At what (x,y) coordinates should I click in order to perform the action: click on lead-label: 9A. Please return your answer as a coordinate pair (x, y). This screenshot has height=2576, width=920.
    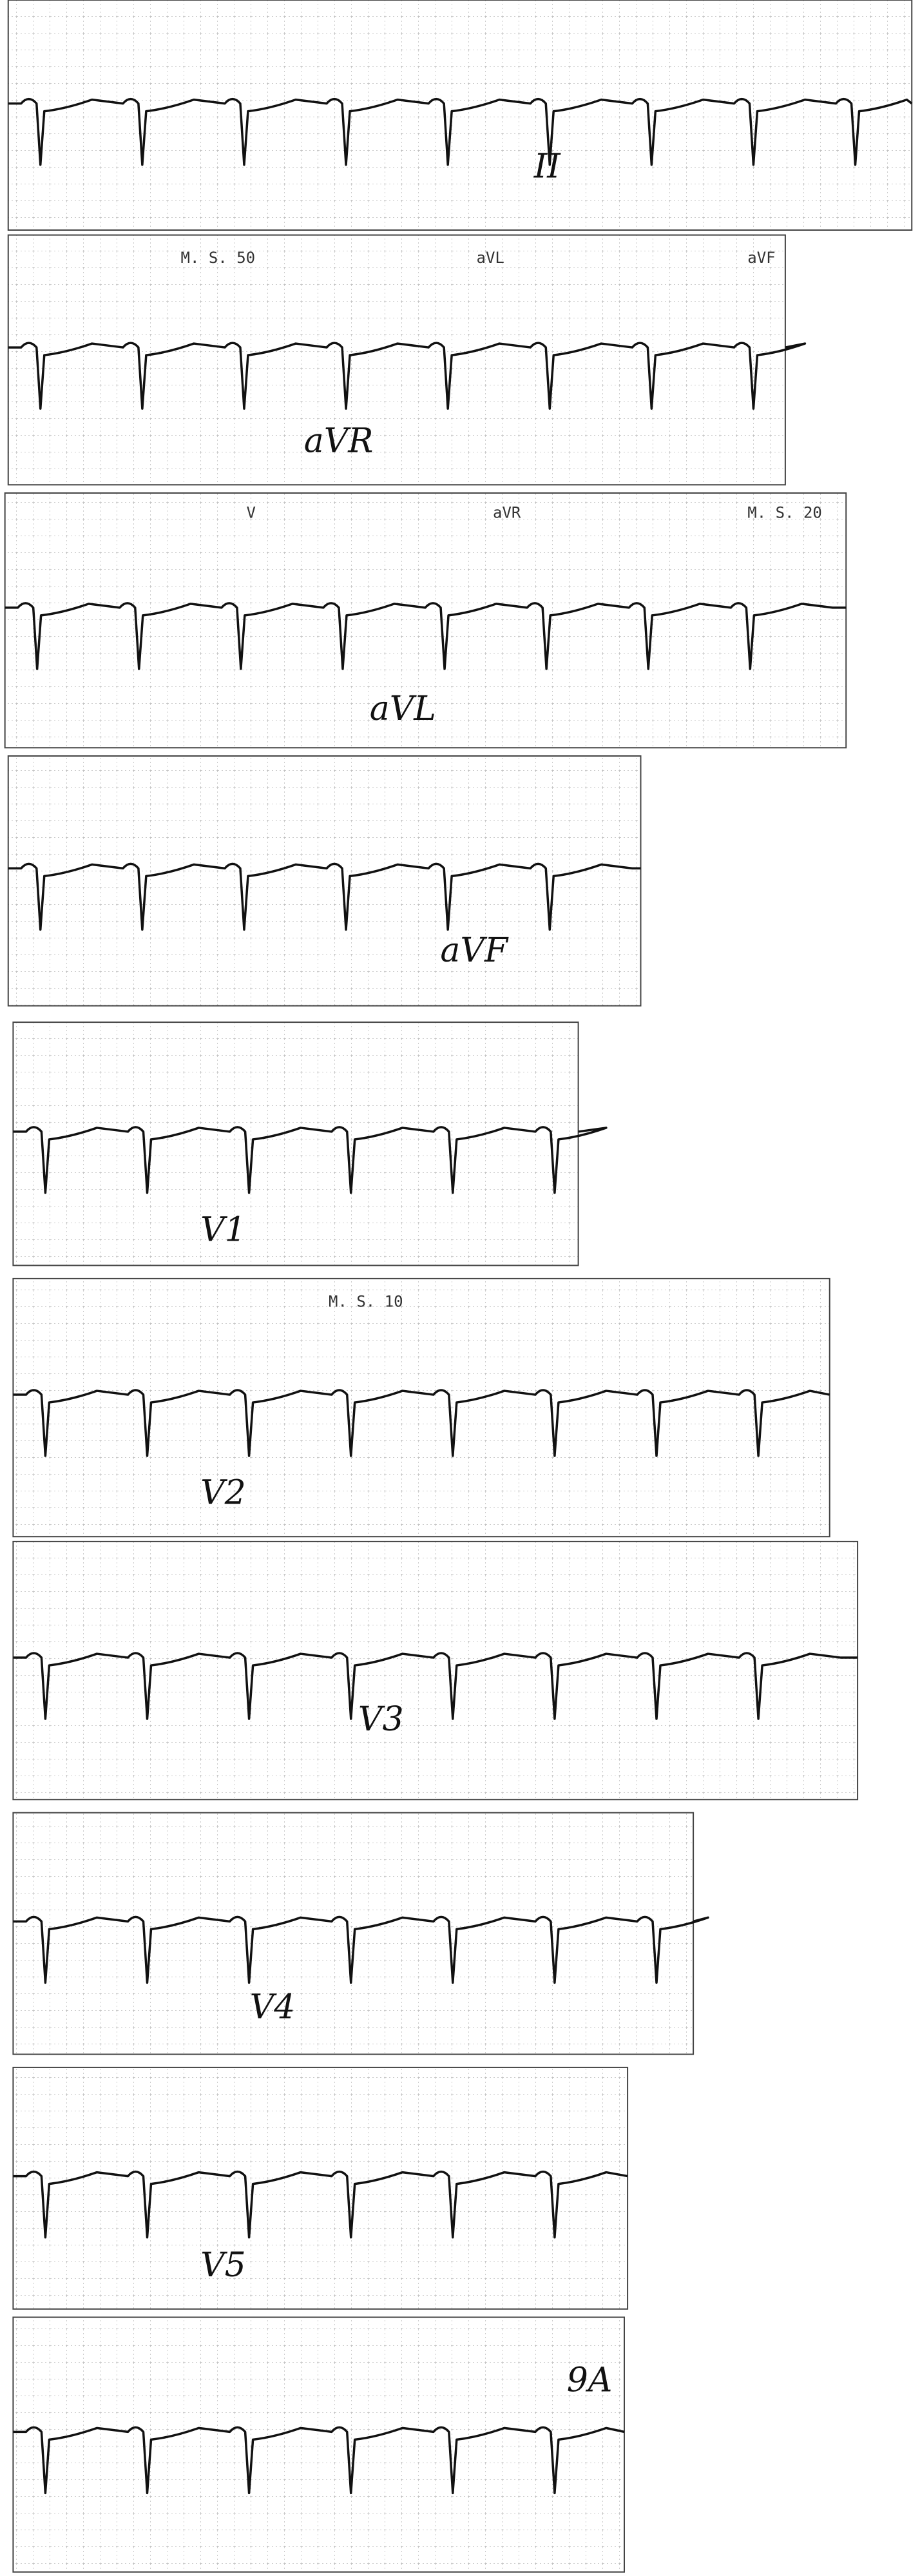
    Looking at the image, I should click on (590, 2380).